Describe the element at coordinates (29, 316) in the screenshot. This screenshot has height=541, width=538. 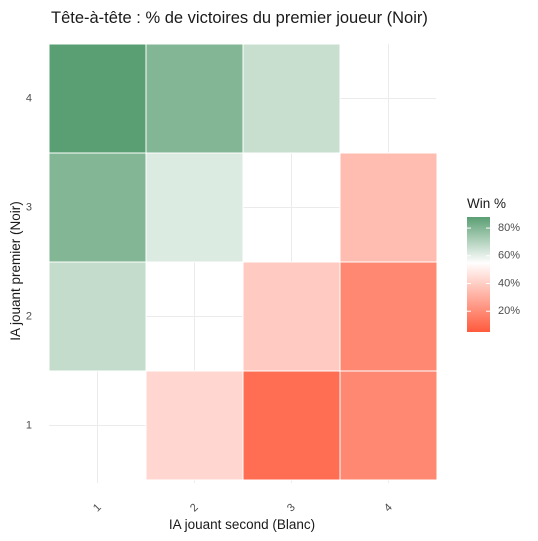
I see `y-tick-label: 2` at that location.